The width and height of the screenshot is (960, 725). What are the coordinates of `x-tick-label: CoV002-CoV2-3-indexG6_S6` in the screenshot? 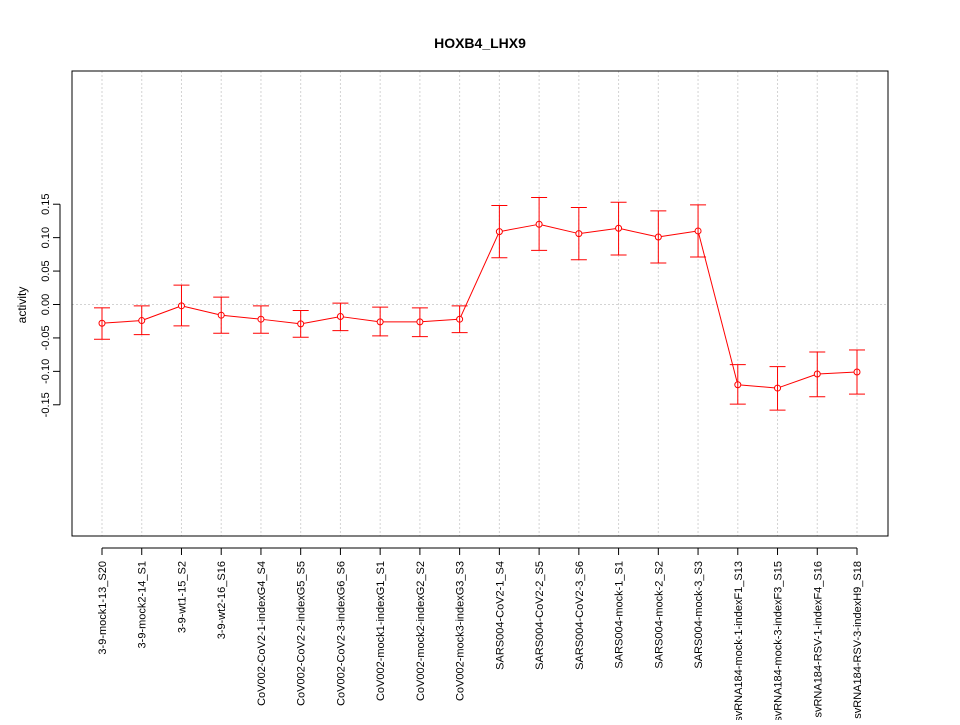 It's located at (341, 633).